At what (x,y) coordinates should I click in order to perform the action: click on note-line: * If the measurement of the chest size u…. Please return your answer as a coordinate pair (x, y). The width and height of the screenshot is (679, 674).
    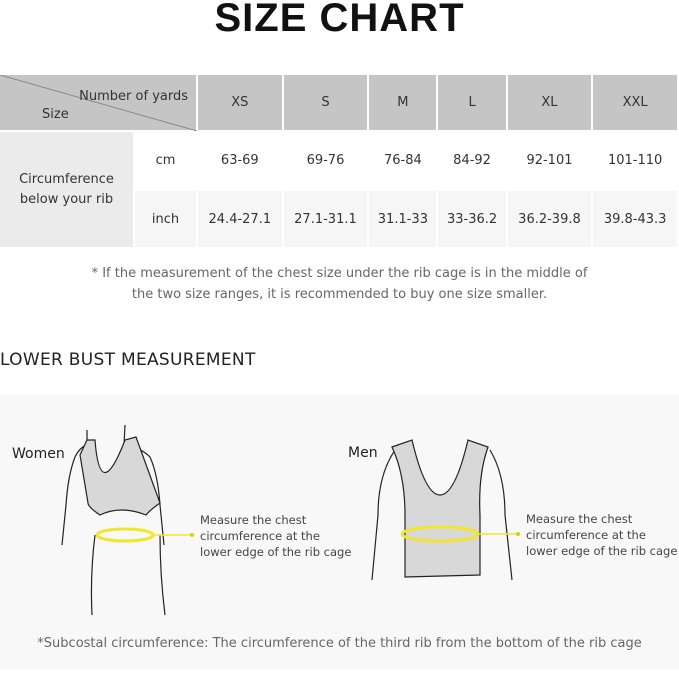
    Looking at the image, I should click on (339, 273).